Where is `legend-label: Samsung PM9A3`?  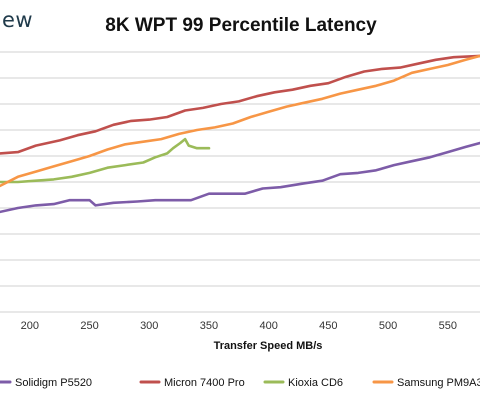
legend-label: Samsung PM9A3 is located at coordinates (438, 383).